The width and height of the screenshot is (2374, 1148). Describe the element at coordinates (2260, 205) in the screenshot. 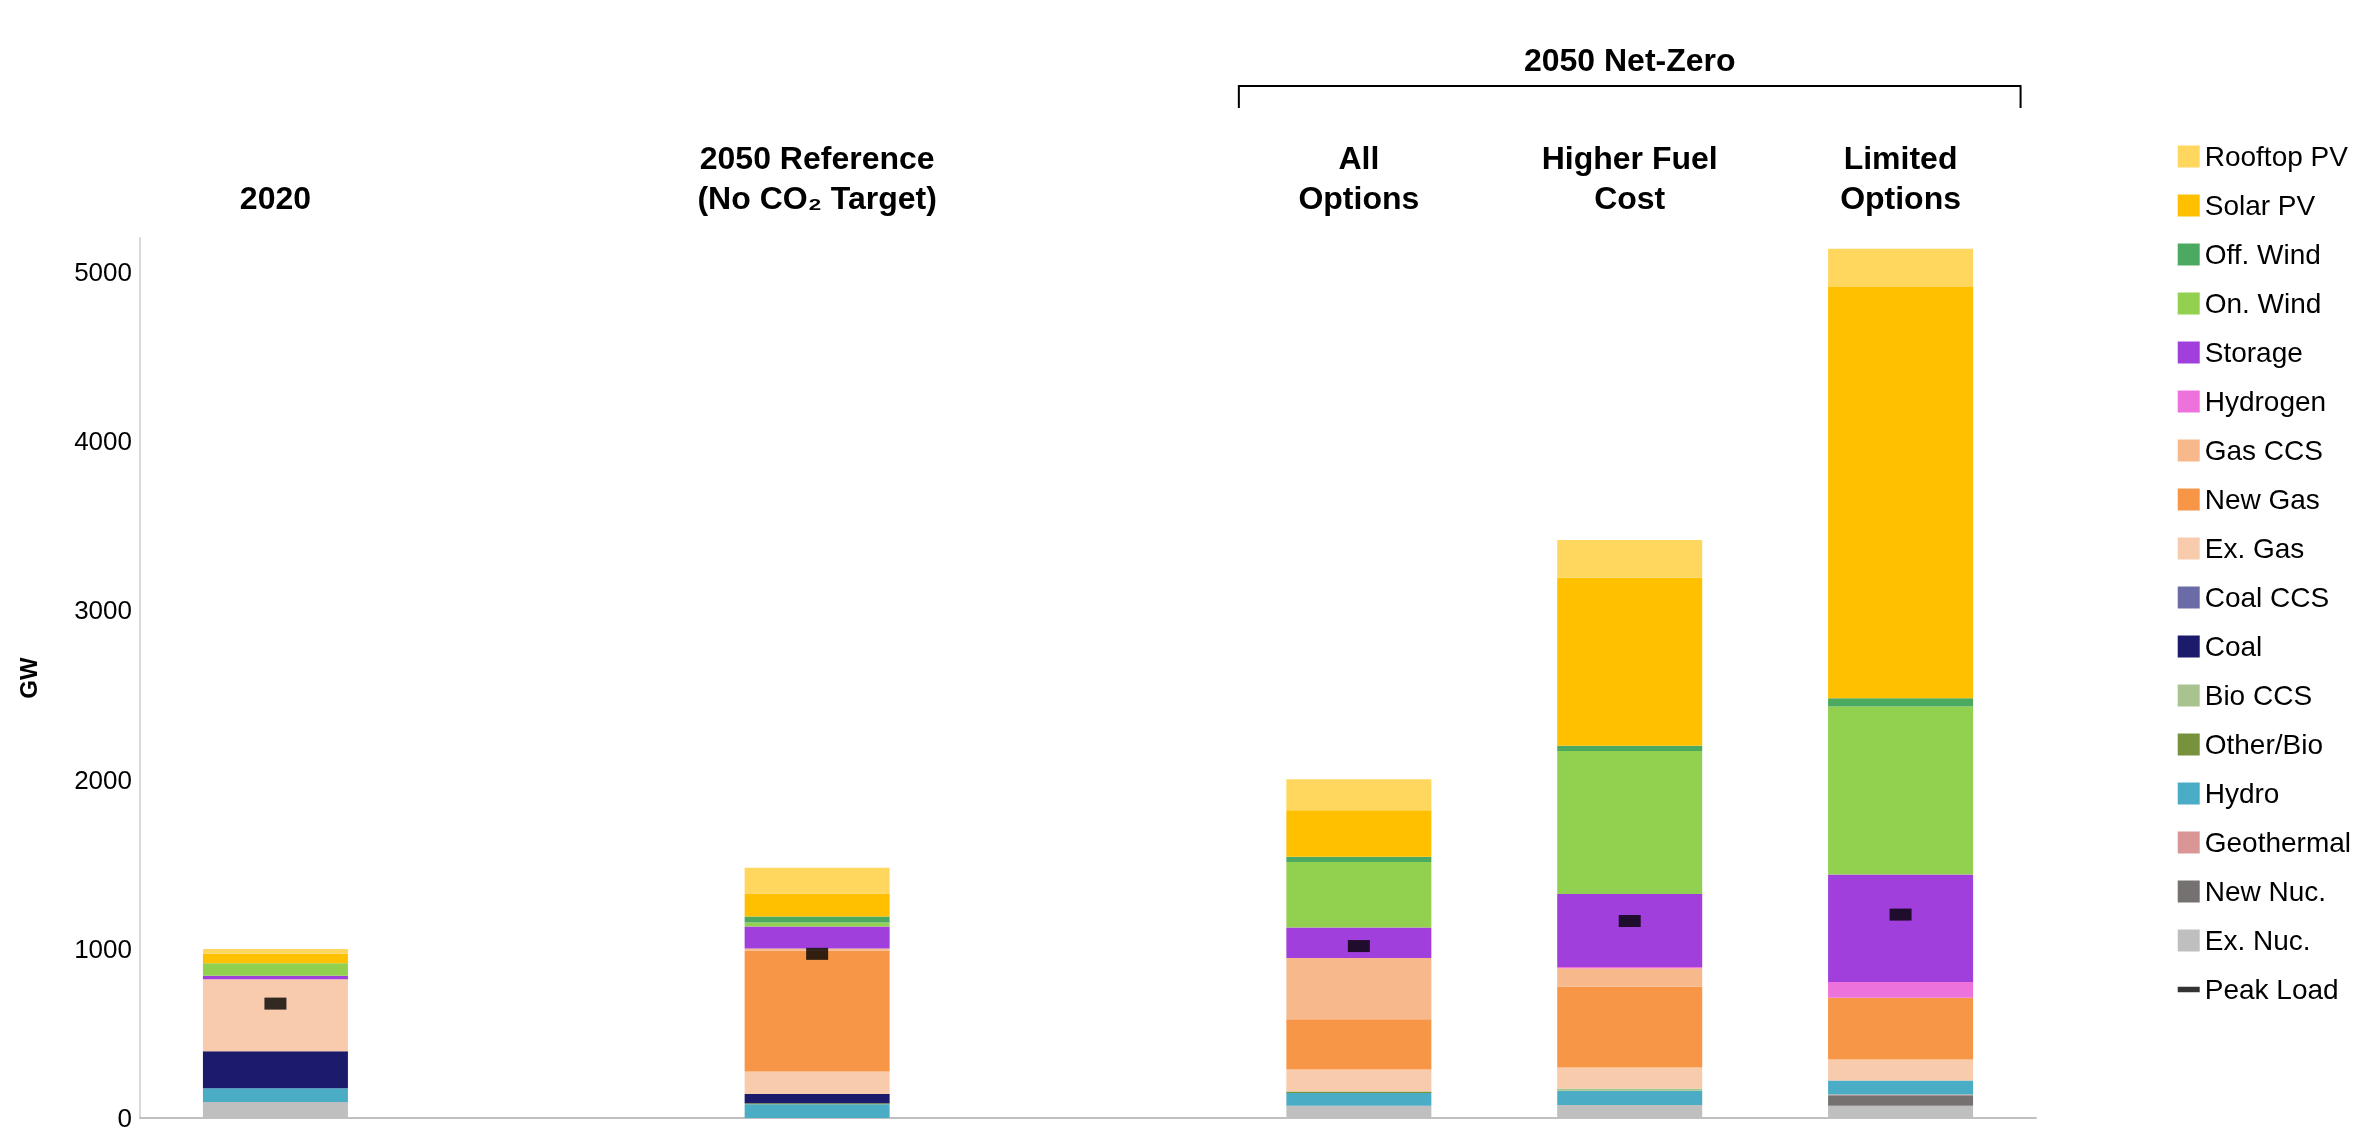

I see `legend-label: Solar PV` at that location.